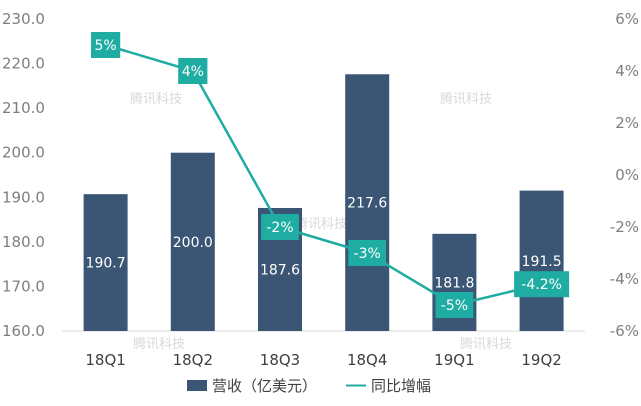 This screenshot has width=641, height=406. I want to click on category-label-18Q2: 18Q2, so click(193, 360).